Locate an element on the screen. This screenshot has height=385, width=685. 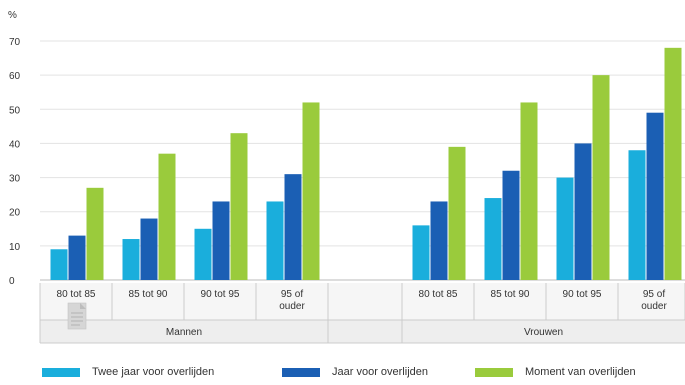
legend-label: Twee jaar voor overlijden is located at coordinates (153, 372).